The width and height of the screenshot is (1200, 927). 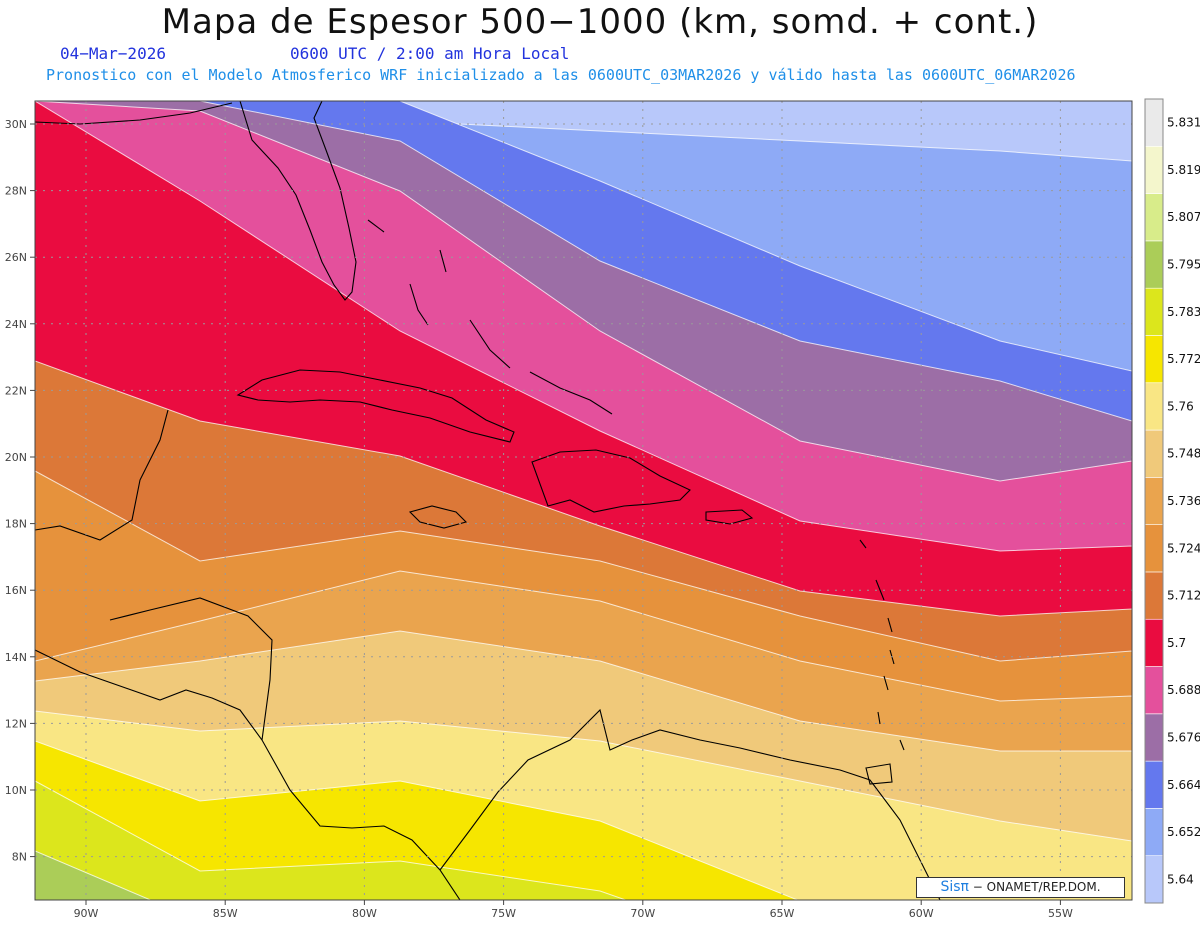 I want to click on colorbar-label: 5.664, so click(x=1183, y=785).